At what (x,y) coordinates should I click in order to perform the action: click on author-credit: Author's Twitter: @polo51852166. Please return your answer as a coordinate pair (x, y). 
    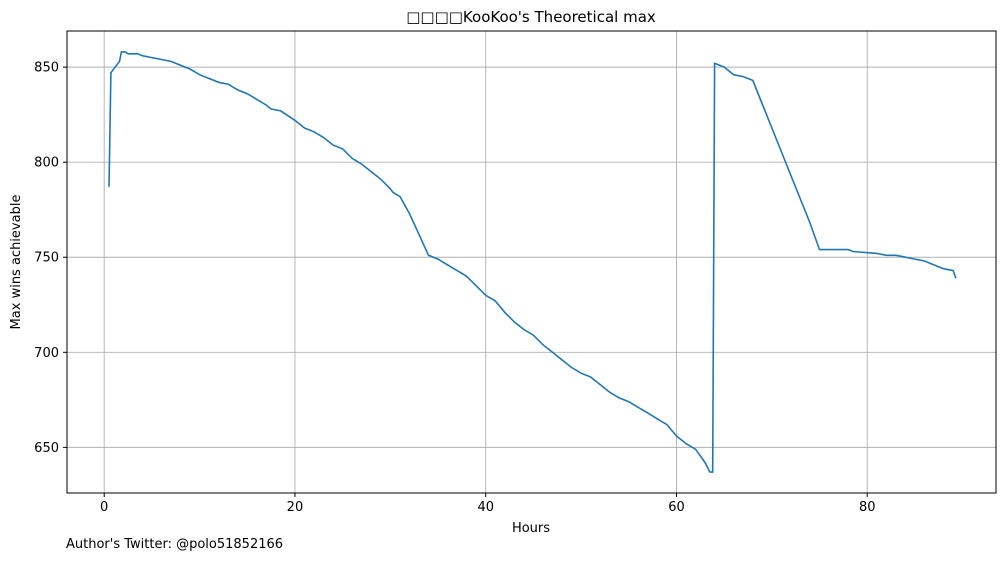
    Looking at the image, I should click on (175, 544).